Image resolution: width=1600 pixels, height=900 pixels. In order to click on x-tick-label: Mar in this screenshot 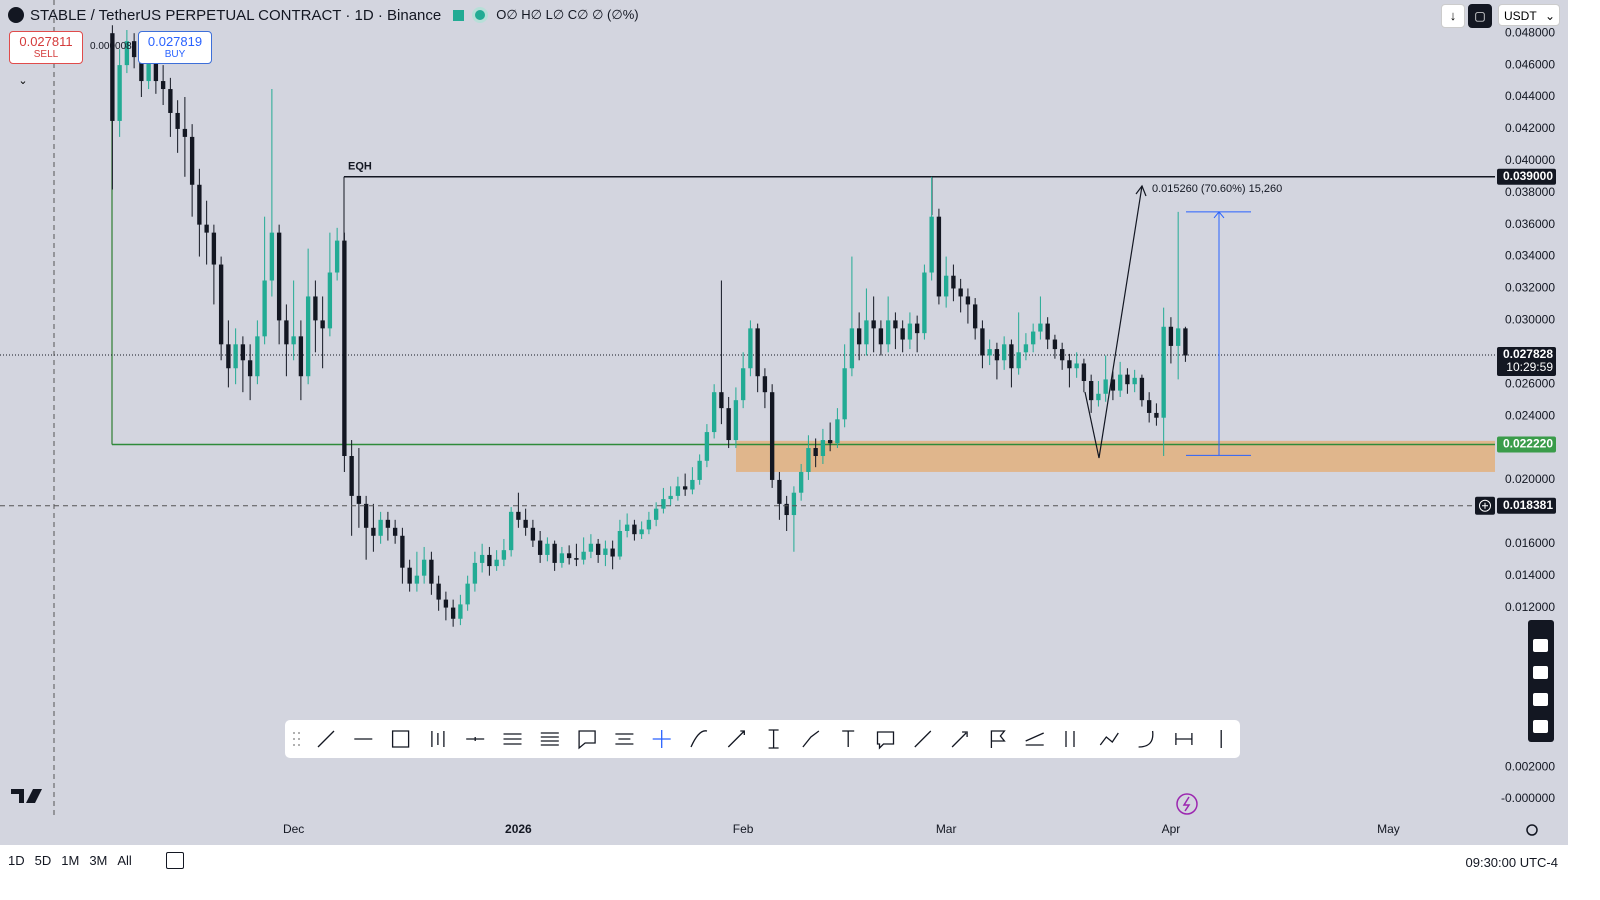, I will do `click(946, 829)`.